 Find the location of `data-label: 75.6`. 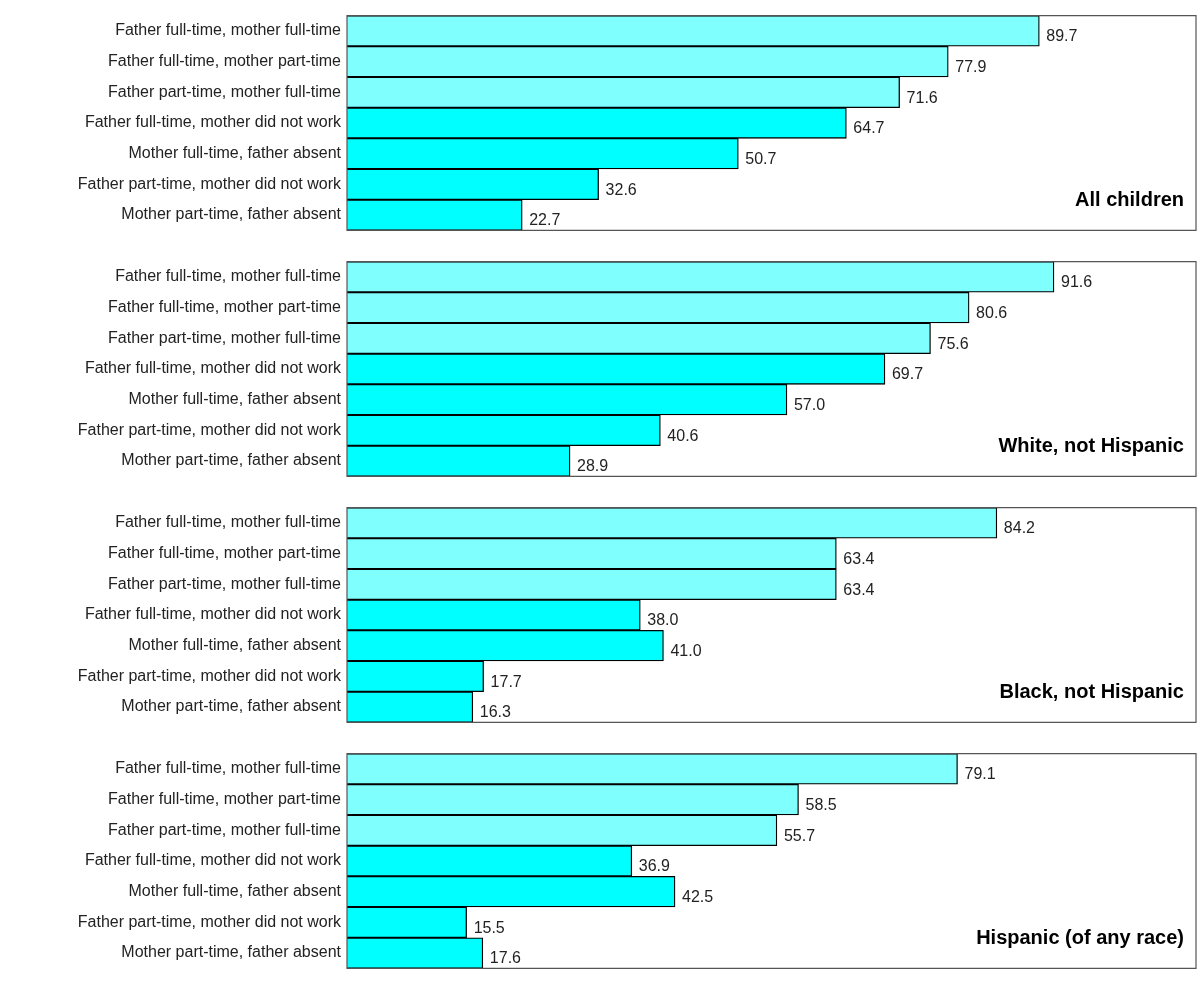

data-label: 75.6 is located at coordinates (953, 343).